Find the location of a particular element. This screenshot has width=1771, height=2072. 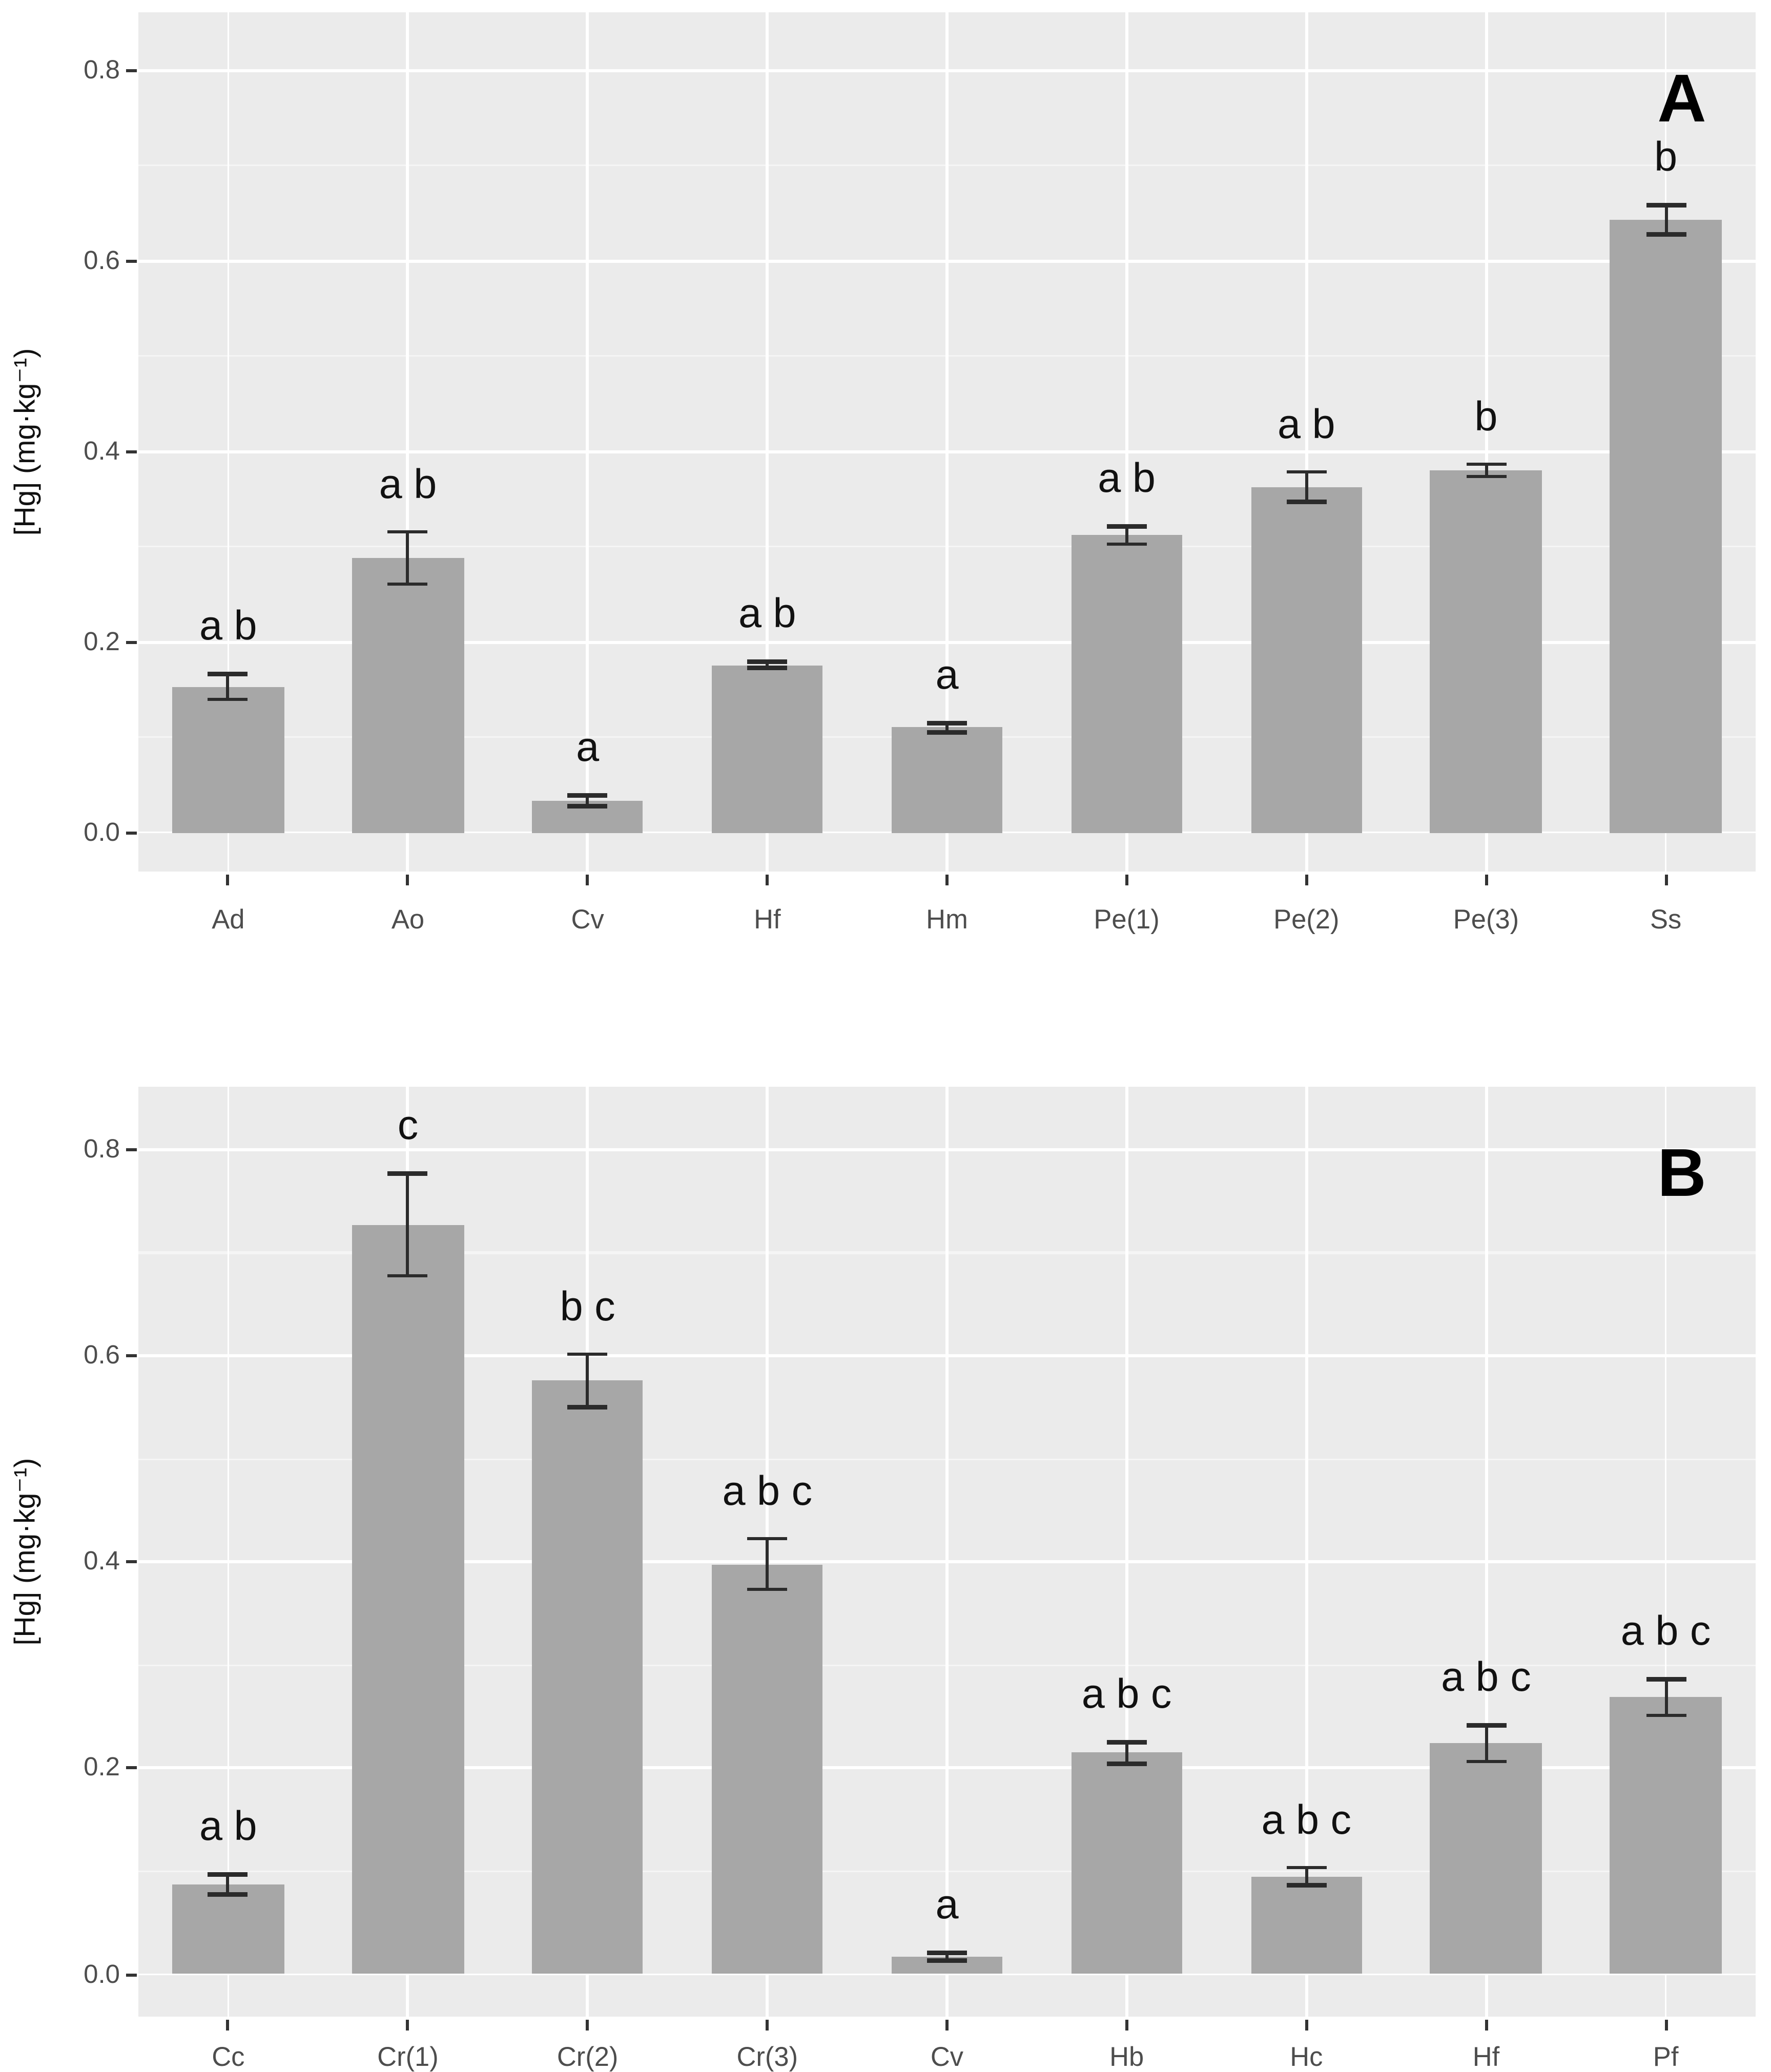

x-tick-label-Pe(3): Pe(3) is located at coordinates (1486, 919).